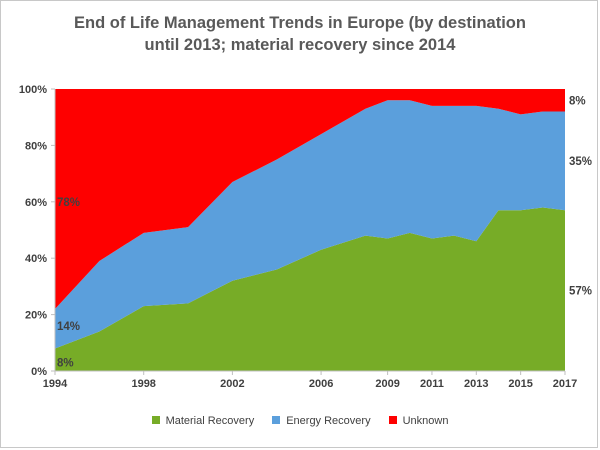 The width and height of the screenshot is (600, 450). I want to click on x-tick-label: 2002, so click(232, 384).